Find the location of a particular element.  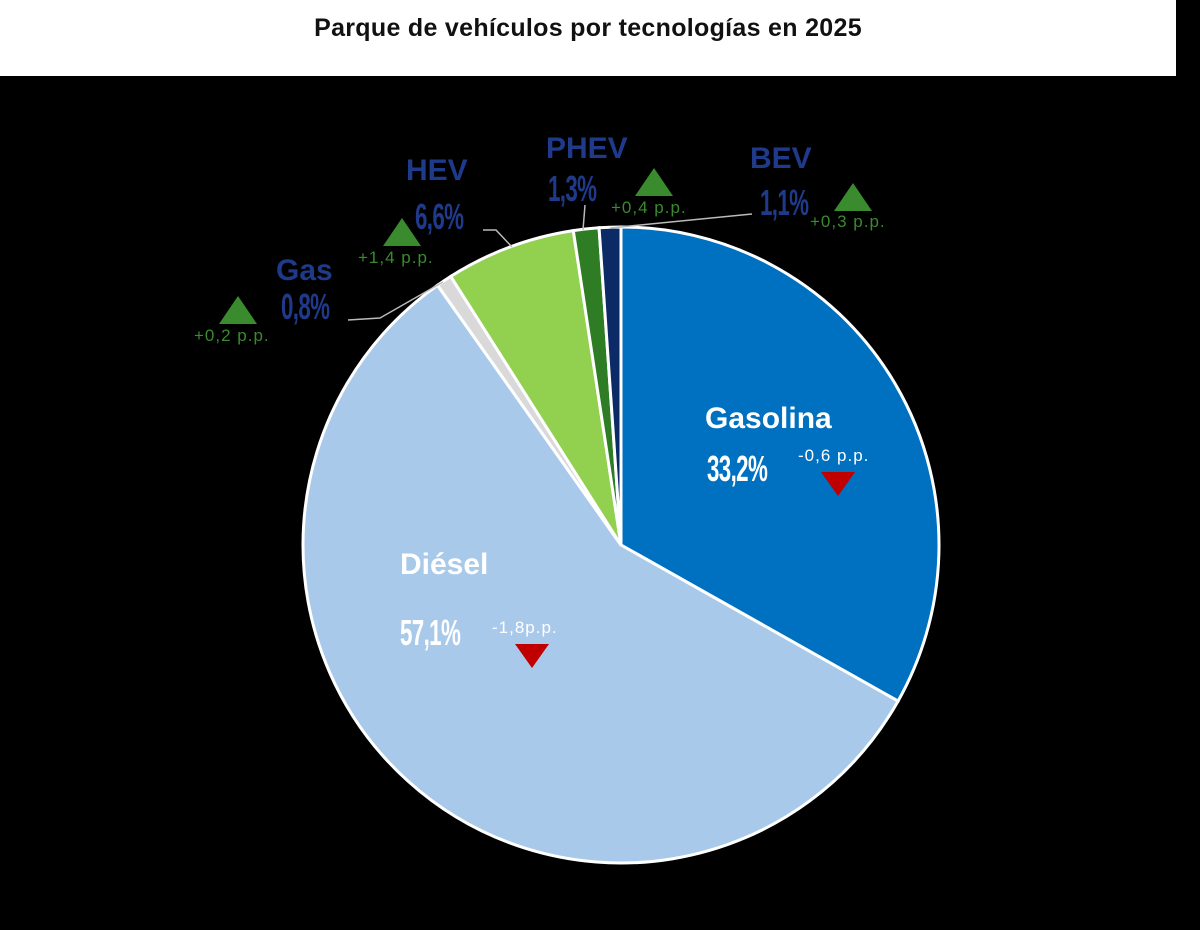

leader-line-bev is located at coordinates (681, 221).